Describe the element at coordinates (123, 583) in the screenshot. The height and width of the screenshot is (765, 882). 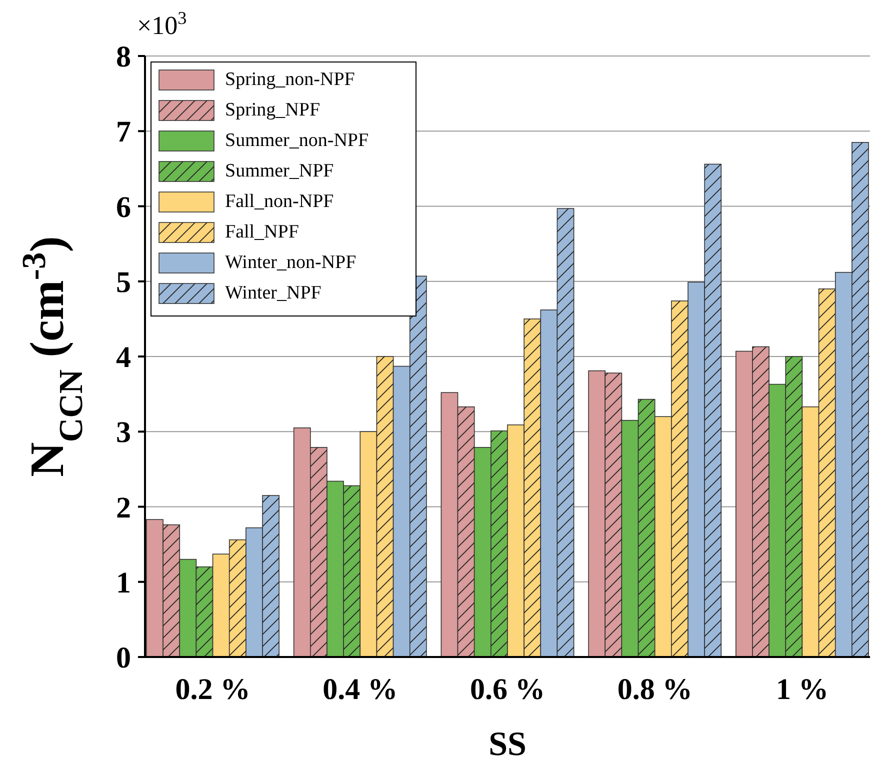
I see `y-tick-label: 1` at that location.